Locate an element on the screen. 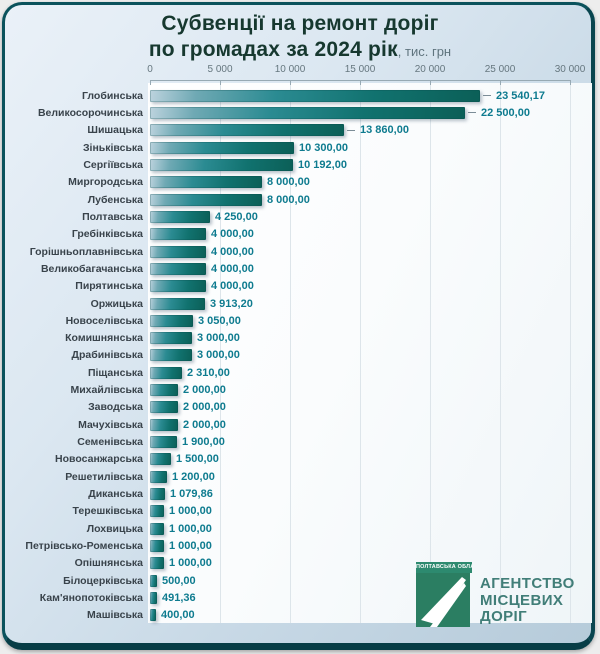 Image resolution: width=600 pixels, height=654 pixels. chart-row: Михайлівська 2 000,00 is located at coordinates (300, 389).